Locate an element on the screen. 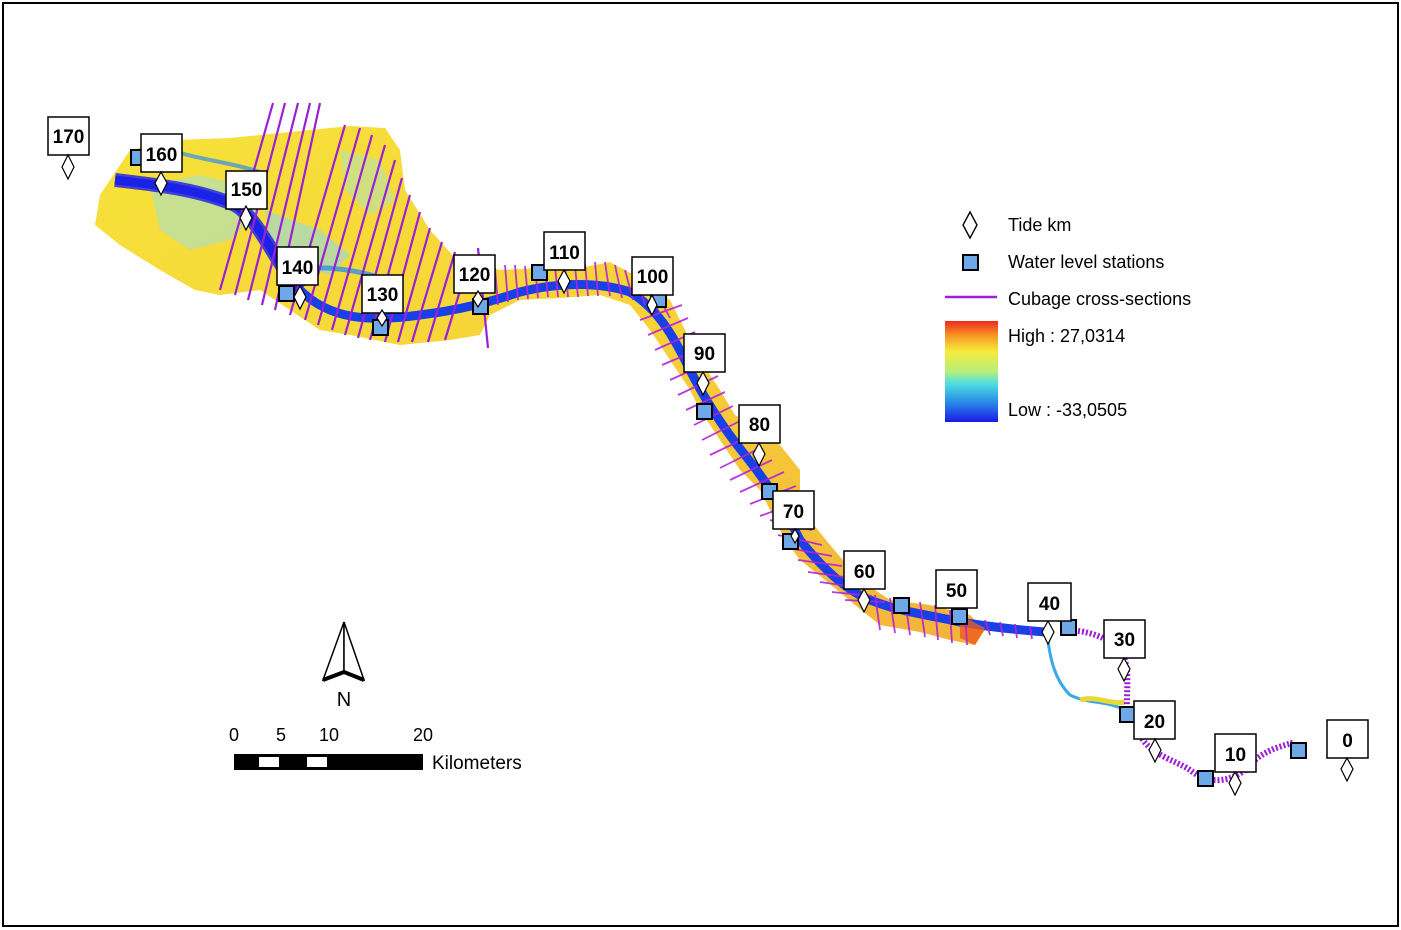 The image size is (1401, 930). legend-tide-km: Tide km is located at coordinates (1039, 225).